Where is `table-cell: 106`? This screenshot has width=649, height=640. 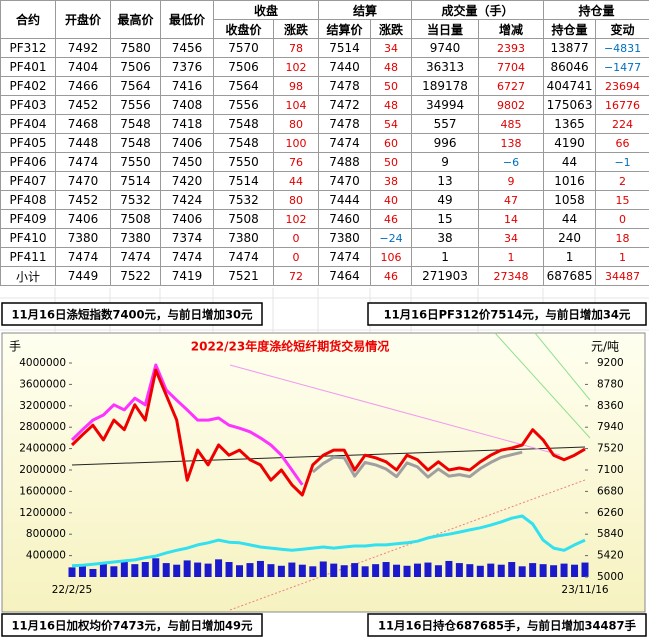 table-cell: 106 is located at coordinates (391, 257).